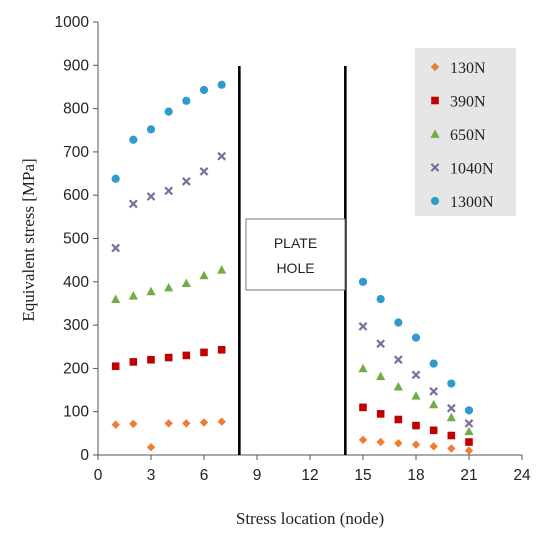 Image resolution: width=550 pixels, height=545 pixels. Describe the element at coordinates (257, 475) in the screenshot. I see `x-tick-label: 9` at that location.